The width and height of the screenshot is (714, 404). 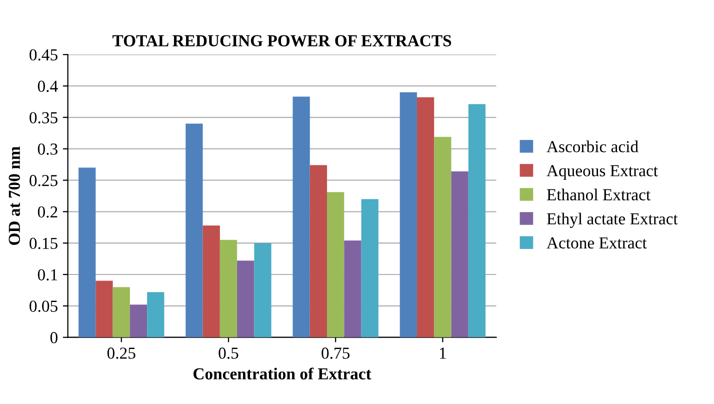 What do you see at coordinates (48, 149) in the screenshot?
I see `y-tick-label: 0.3` at bounding box center [48, 149].